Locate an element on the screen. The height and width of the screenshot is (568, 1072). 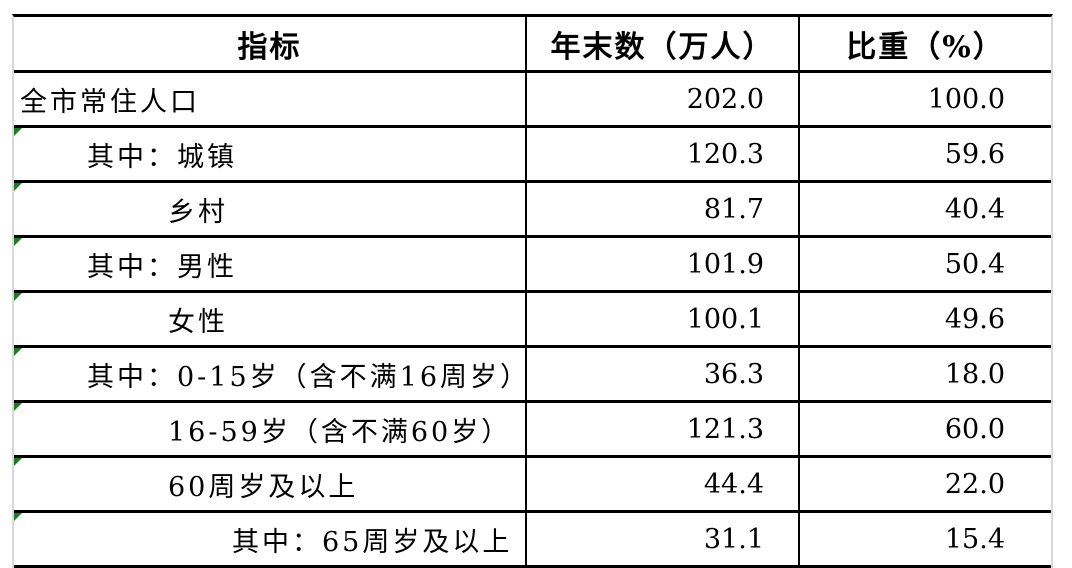
table-row: 16-59岁（含不满60岁） 121.3 60.0 is located at coordinates (532, 430).